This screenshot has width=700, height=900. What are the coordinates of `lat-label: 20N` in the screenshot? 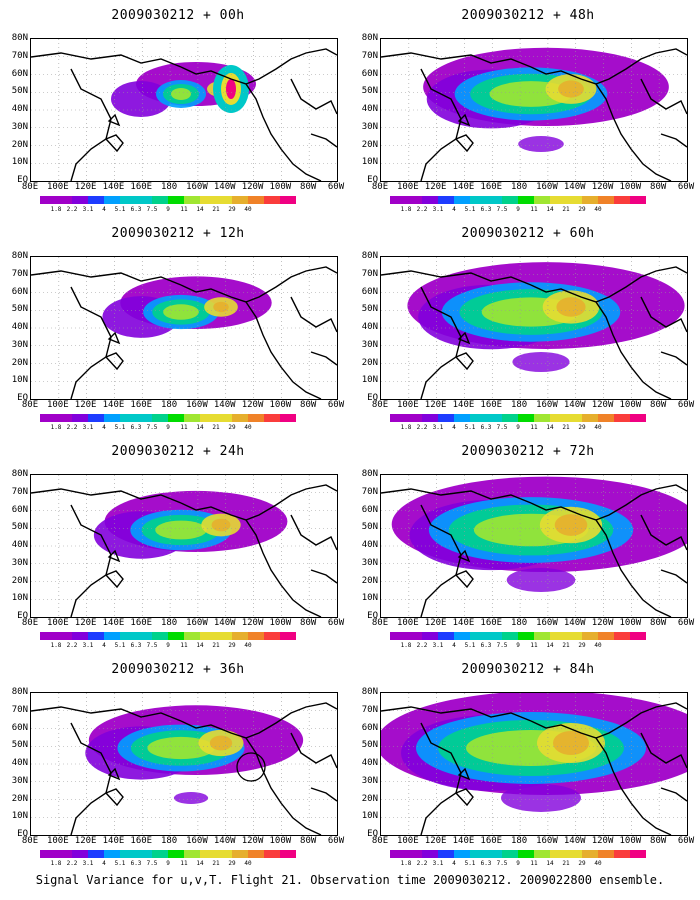 It's located at (369, 144).